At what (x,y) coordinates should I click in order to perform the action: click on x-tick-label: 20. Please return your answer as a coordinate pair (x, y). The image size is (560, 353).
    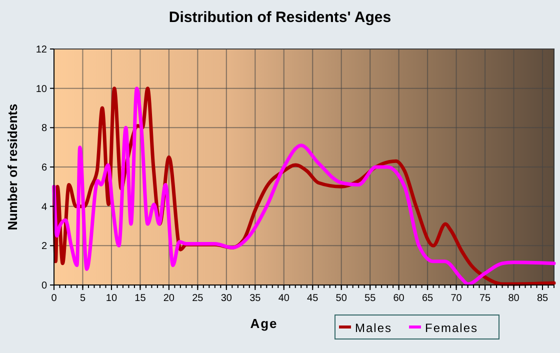
    Looking at the image, I should click on (169, 298).